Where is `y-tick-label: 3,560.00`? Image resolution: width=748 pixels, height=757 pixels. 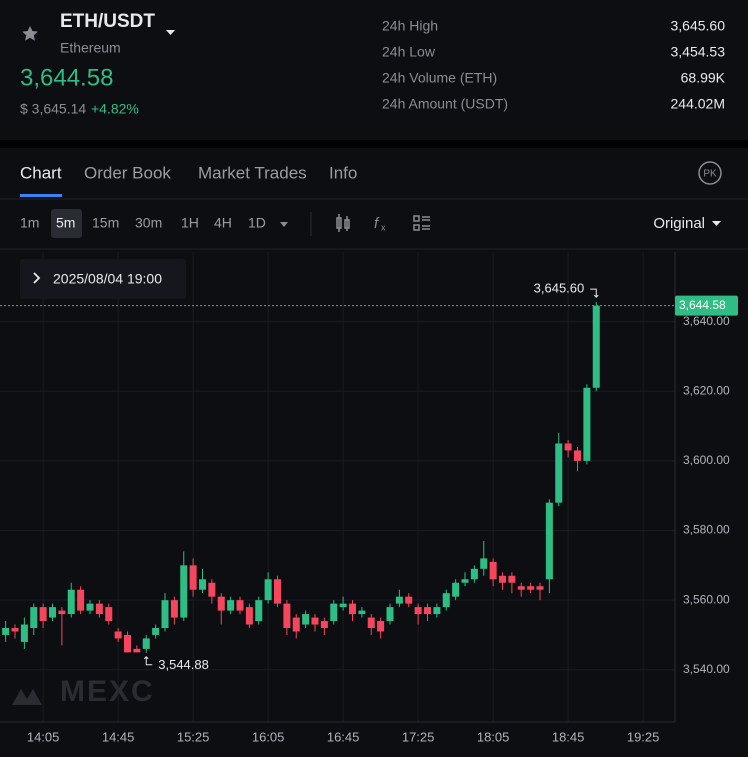
y-tick-label: 3,560.00 is located at coordinates (706, 599).